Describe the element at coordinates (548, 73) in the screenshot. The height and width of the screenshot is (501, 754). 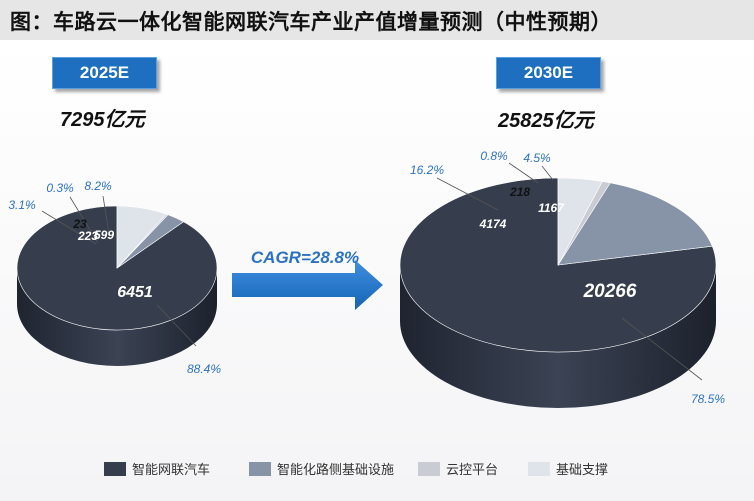
I see `year-label-2030: 2030E` at that location.